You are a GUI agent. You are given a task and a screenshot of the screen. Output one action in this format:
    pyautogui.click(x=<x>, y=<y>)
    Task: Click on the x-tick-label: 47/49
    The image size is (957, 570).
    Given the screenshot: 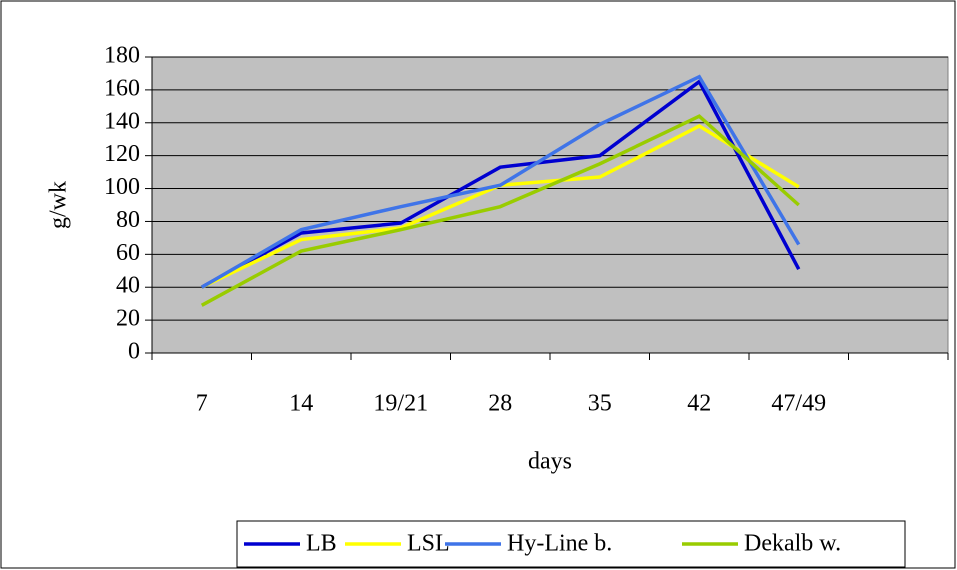 What is the action you would take?
    pyautogui.click(x=798, y=404)
    